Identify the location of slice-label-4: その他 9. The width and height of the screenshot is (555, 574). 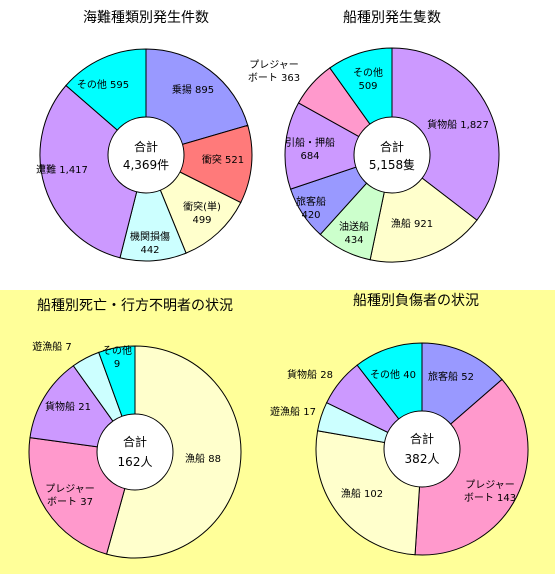
(117, 357).